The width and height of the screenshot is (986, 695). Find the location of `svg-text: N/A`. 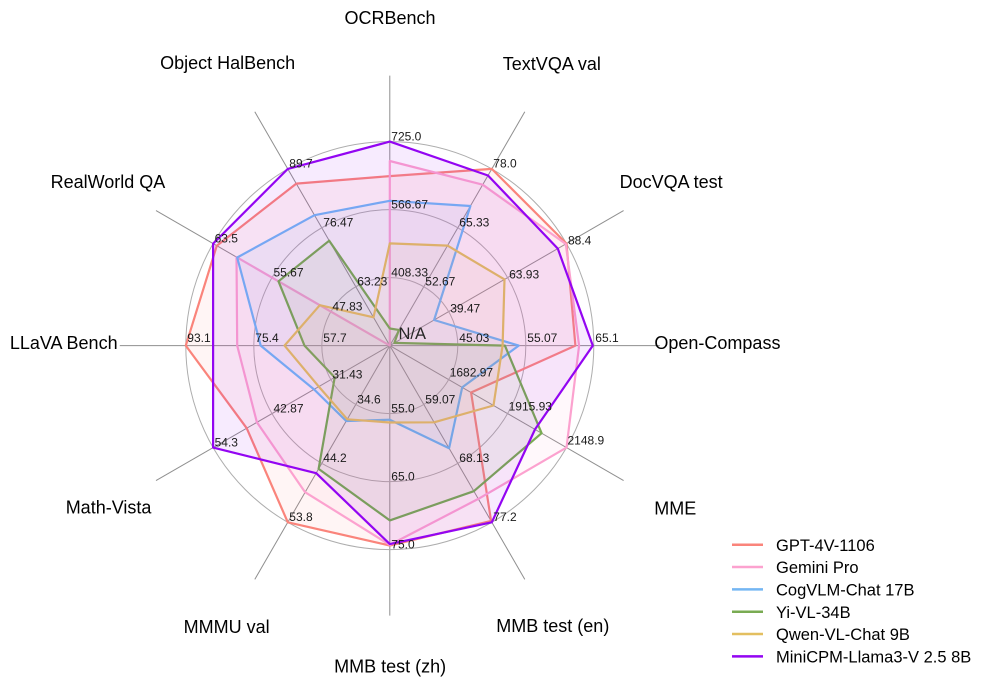

svg-text: N/A is located at coordinates (413, 334).